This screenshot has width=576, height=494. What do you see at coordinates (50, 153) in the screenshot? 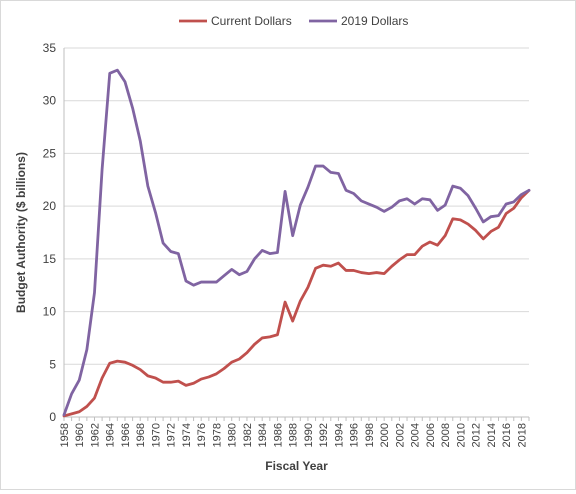
I see `y-tick-label: 25` at bounding box center [50, 153].